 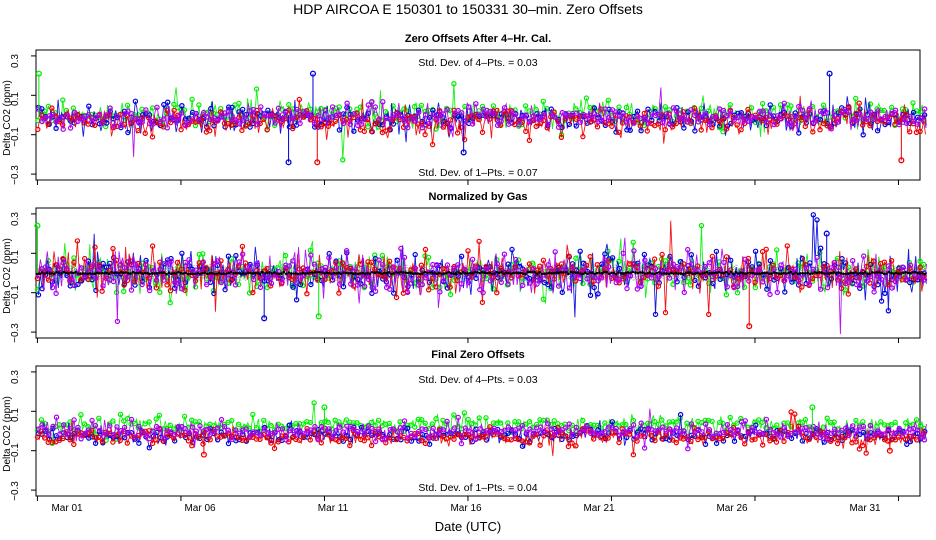 What do you see at coordinates (468, 526) in the screenshot?
I see `x-axis-label: Date (UTC)` at bounding box center [468, 526].